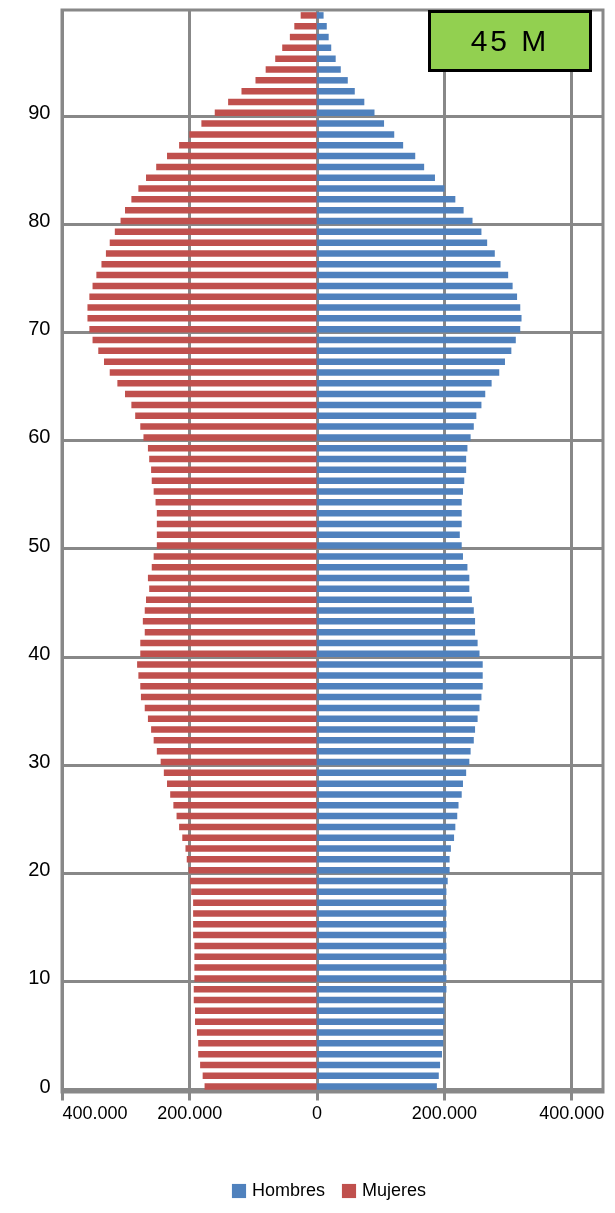  I want to click on x-tick-label: 200.000, so click(190, 1112).